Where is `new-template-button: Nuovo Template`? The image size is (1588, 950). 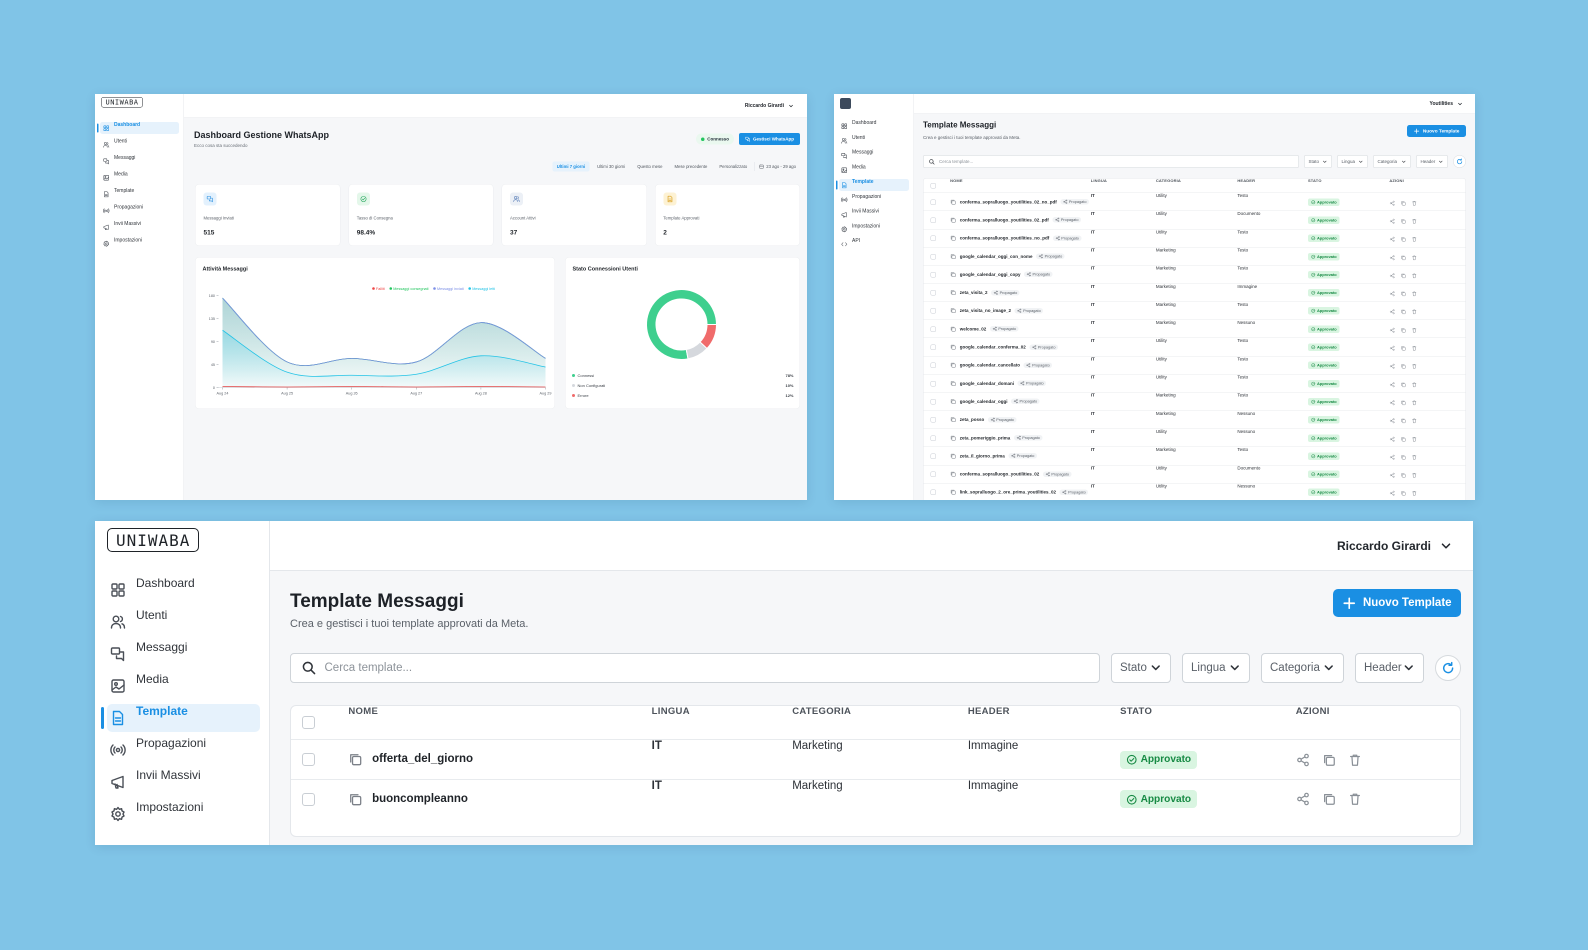 new-template-button: Nuovo Template is located at coordinates (1397, 603).